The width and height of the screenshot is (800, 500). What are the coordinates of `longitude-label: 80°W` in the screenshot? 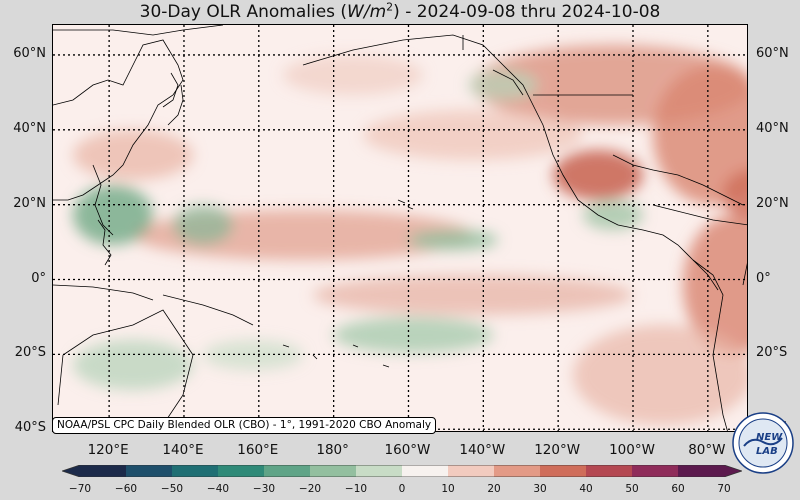 It's located at (707, 450).